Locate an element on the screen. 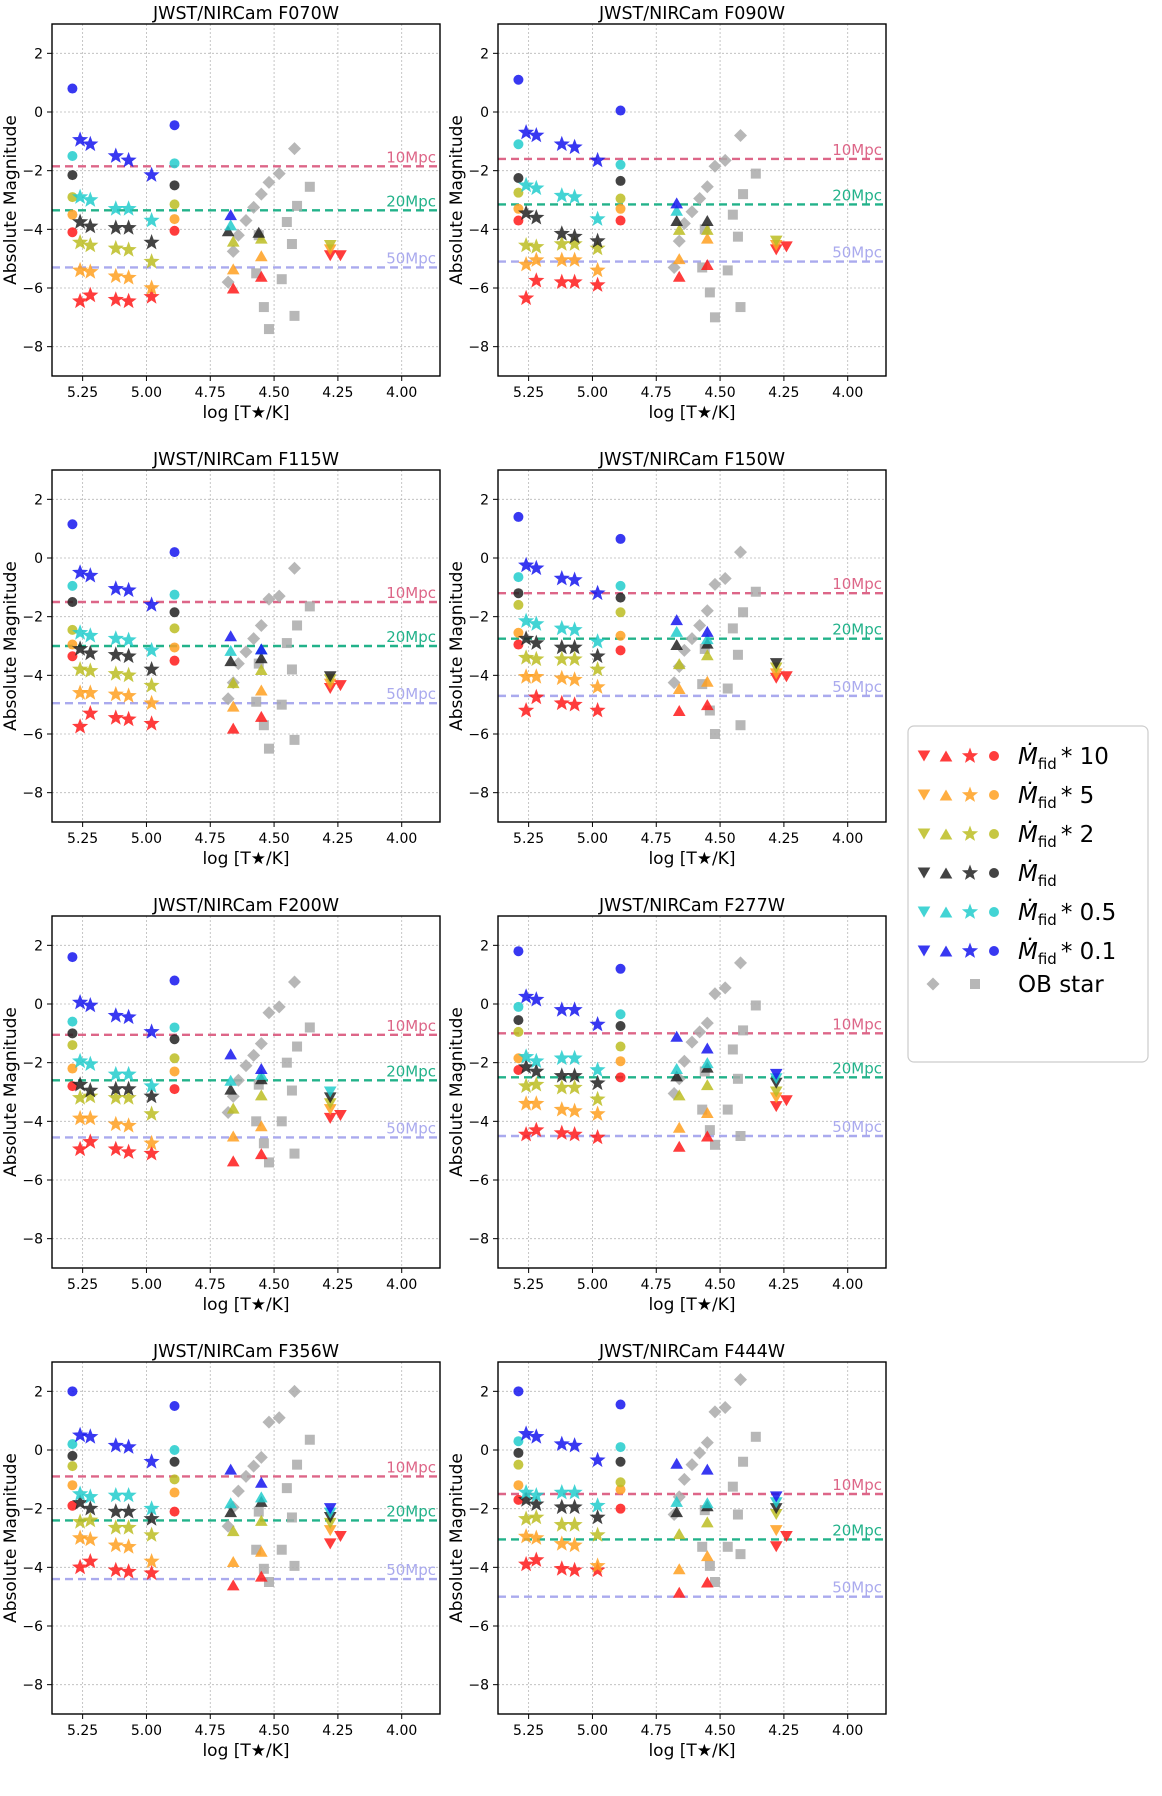 The image size is (1162, 1796). legend-star-icon is located at coordinates (970, 755).